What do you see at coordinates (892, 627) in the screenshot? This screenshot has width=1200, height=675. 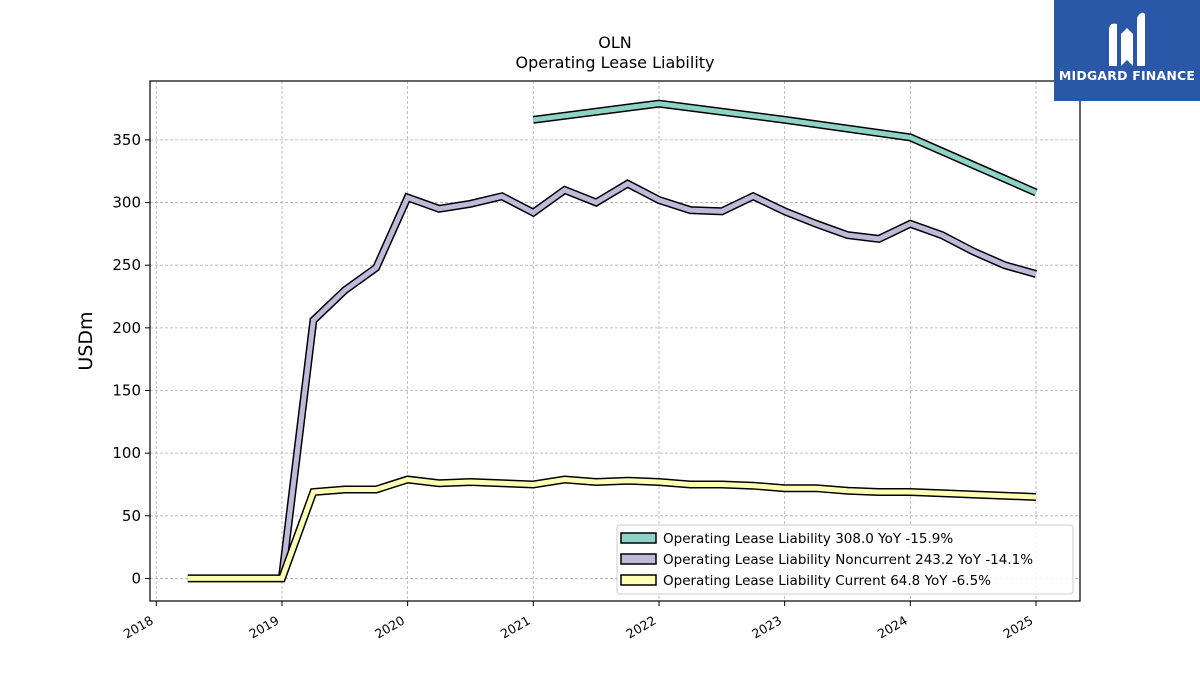 I see `x-tick-label: 2024` at bounding box center [892, 627].